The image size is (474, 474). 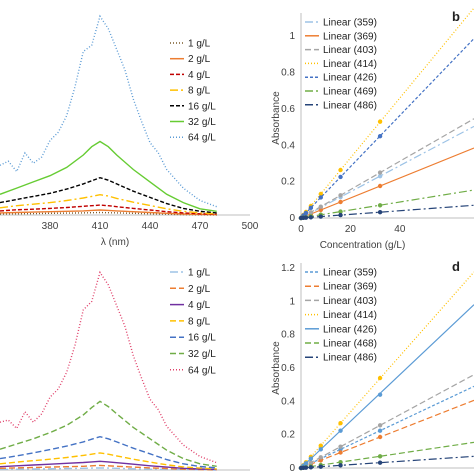 What do you see at coordinates (350, 301) in the screenshot?
I see `legend-label: Linear (403)` at bounding box center [350, 301].